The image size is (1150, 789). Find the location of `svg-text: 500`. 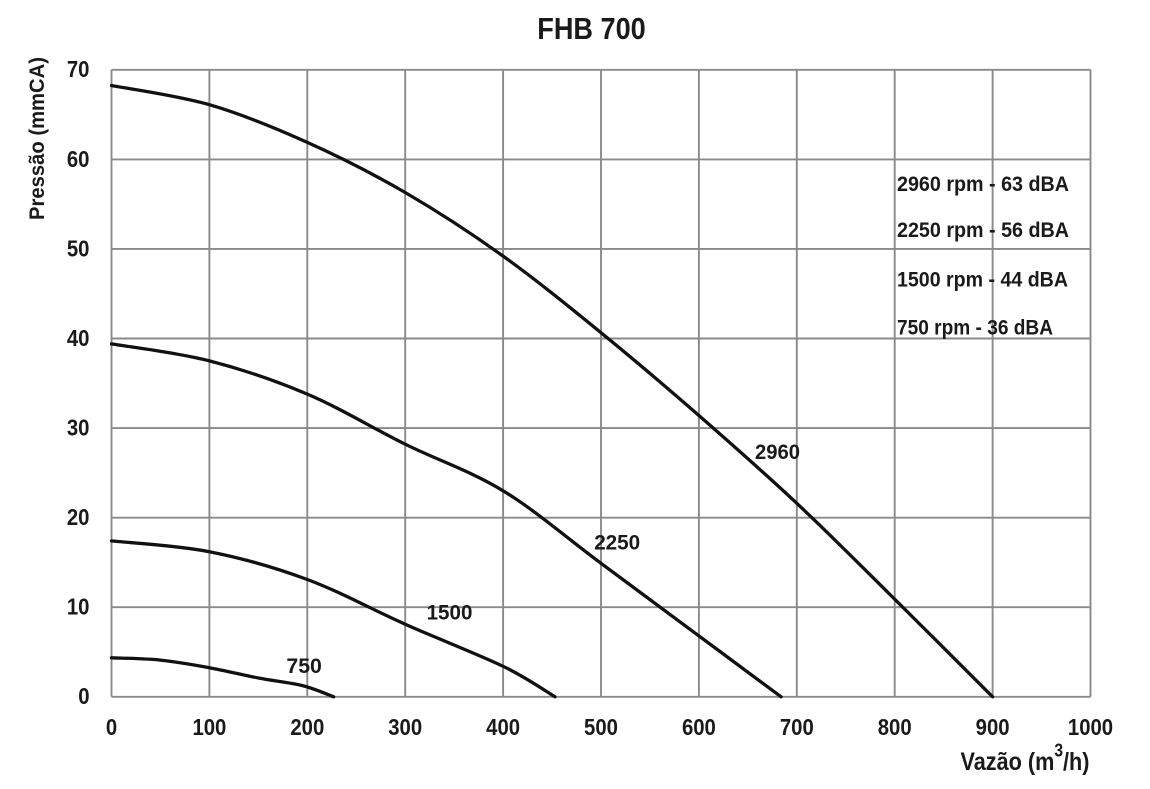

svg-text: 500 is located at coordinates (601, 727).